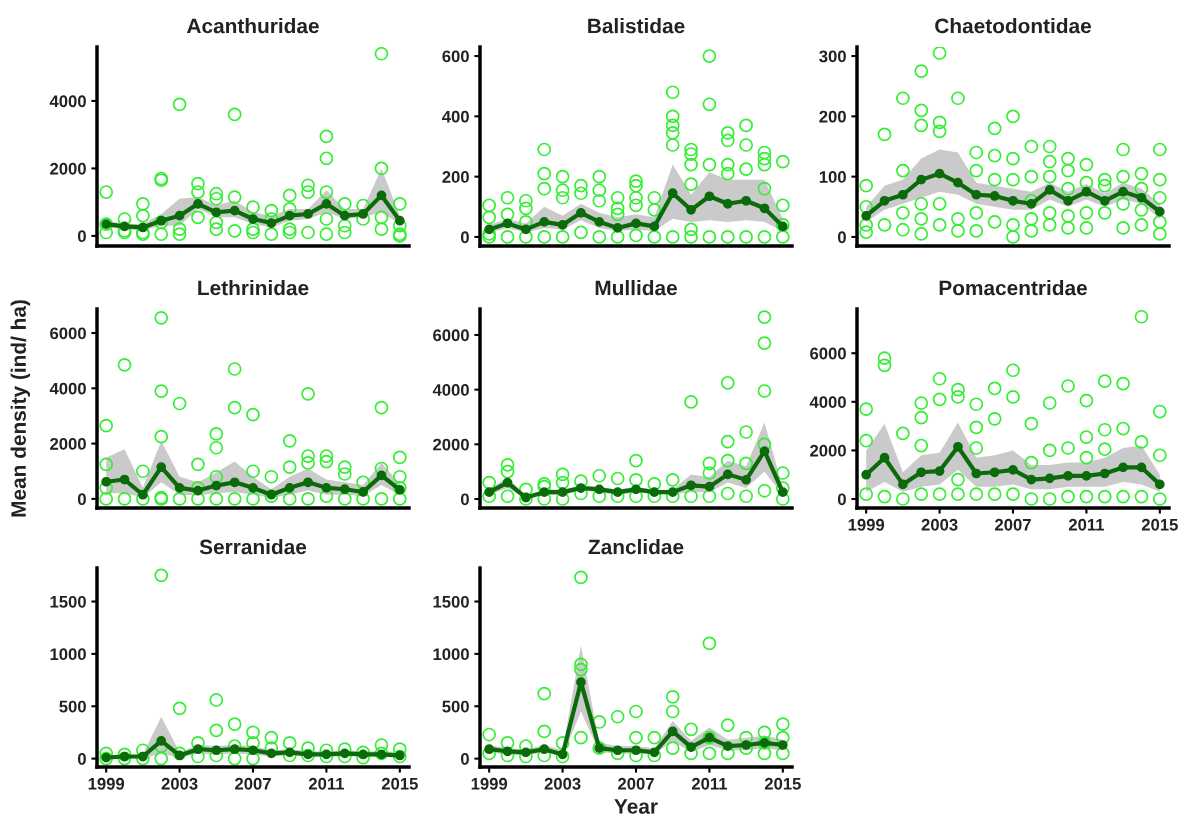 The width and height of the screenshot is (1193, 828). I want to click on chart-title: Serranidae, so click(253, 547).